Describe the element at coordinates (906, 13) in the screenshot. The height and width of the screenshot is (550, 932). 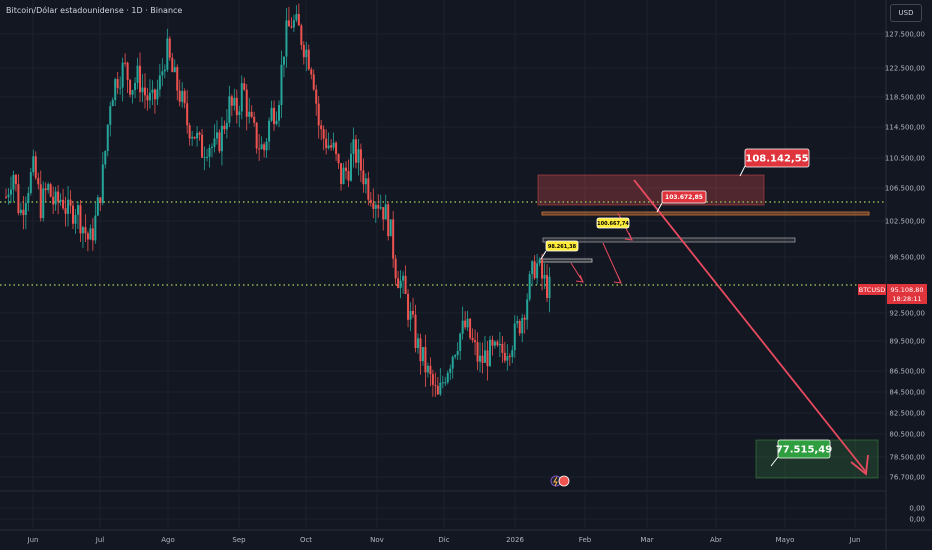
I see `currency-button: USD` at that location.